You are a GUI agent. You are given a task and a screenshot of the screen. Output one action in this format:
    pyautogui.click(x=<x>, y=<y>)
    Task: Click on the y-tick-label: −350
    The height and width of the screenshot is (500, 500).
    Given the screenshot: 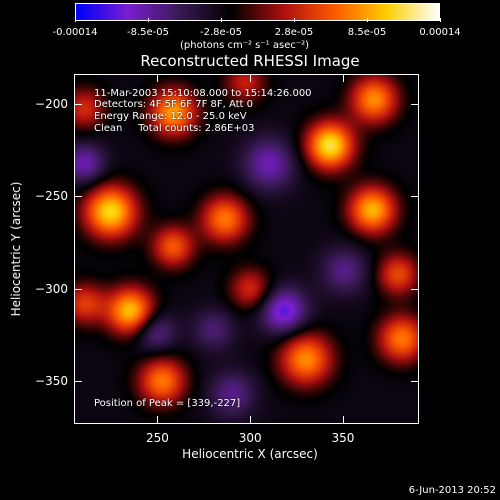 What is the action you would take?
    pyautogui.click(x=51, y=381)
    